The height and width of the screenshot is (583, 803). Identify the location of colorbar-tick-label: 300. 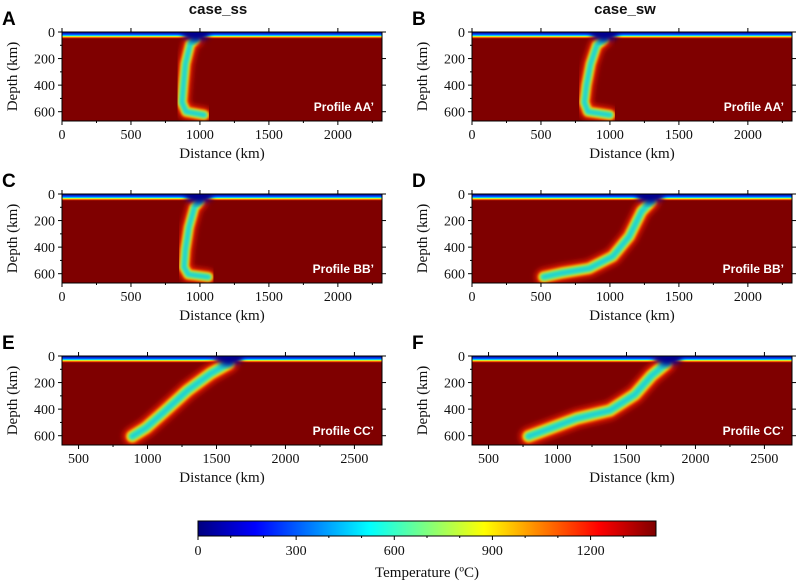
(296, 551).